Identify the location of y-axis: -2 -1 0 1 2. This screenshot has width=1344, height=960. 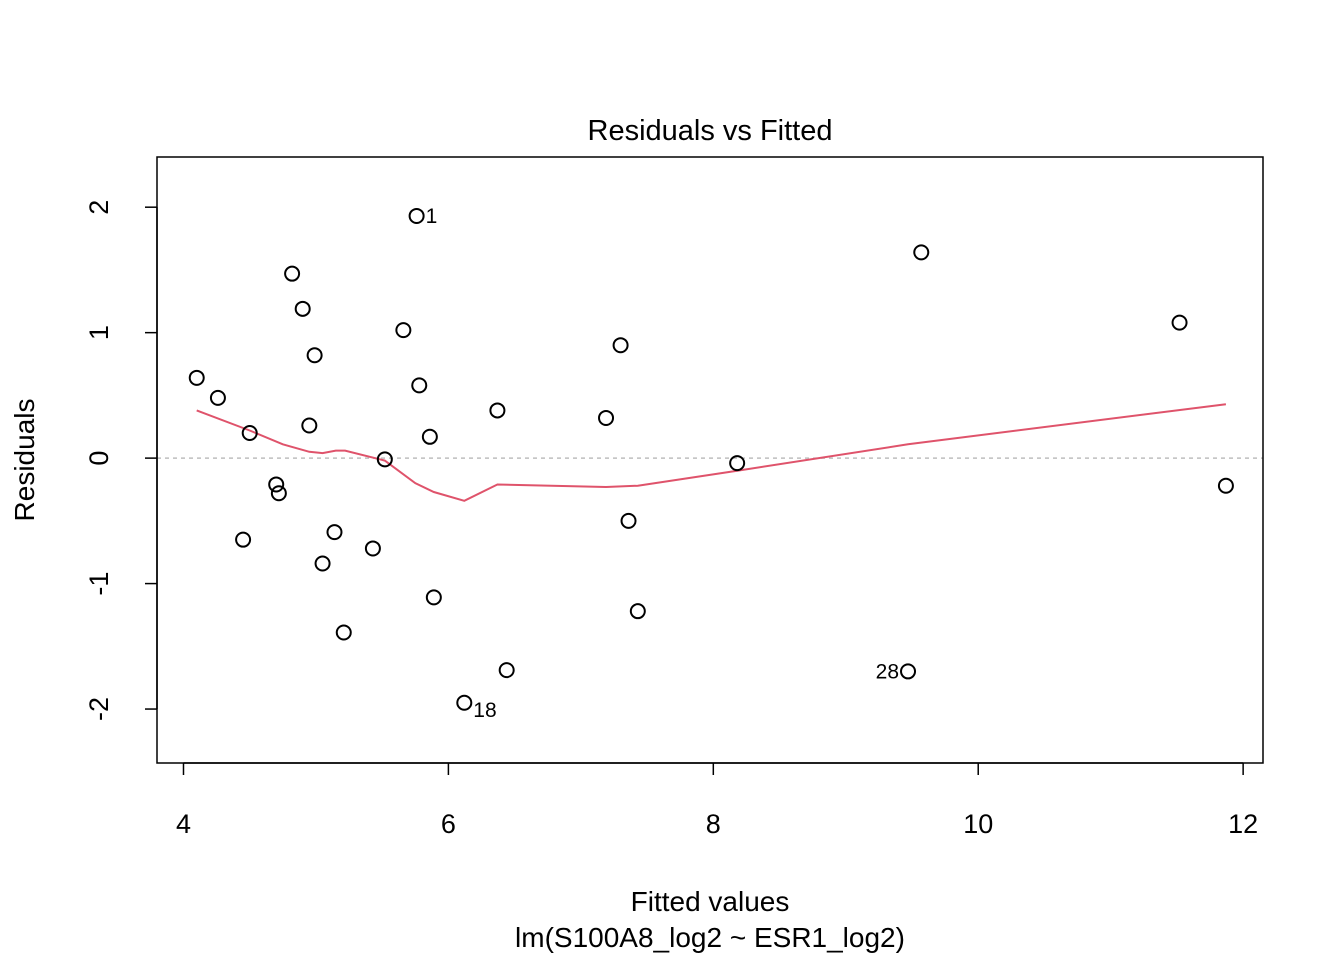
(121, 460).